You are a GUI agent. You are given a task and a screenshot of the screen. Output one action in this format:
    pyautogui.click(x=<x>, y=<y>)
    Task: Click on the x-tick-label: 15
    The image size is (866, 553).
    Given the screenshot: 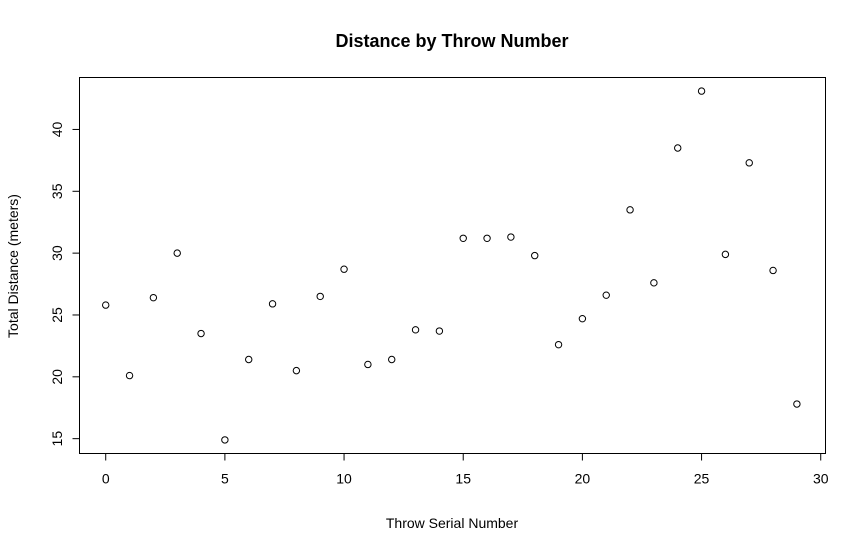 What is the action you would take?
    pyautogui.click(x=463, y=479)
    